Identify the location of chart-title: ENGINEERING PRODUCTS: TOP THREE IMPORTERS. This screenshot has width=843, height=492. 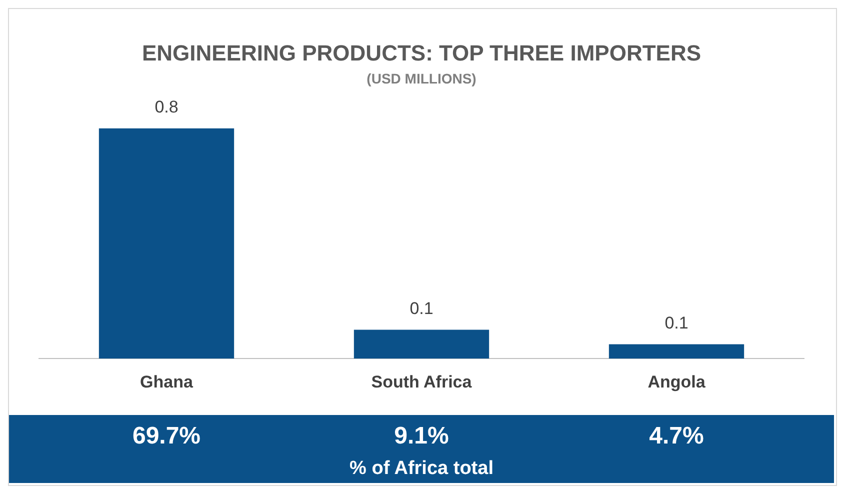
(422, 53).